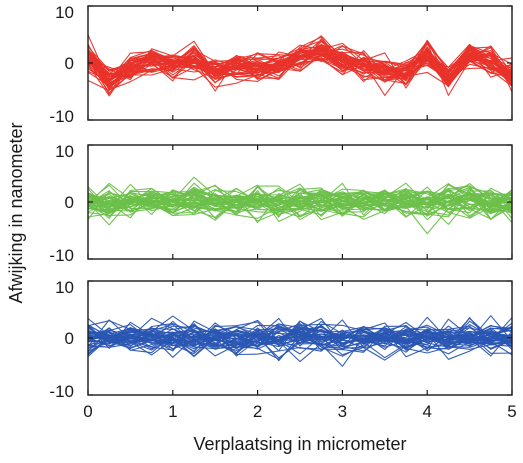  What do you see at coordinates (257, 411) in the screenshot?
I see `x-tick-label: 2` at bounding box center [257, 411].